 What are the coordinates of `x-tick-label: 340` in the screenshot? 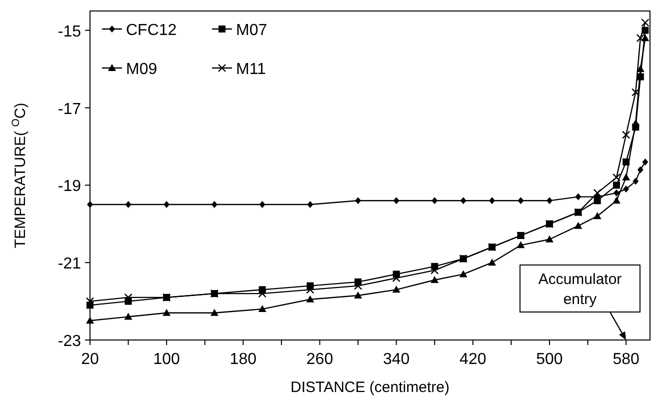 It's located at (396, 359).